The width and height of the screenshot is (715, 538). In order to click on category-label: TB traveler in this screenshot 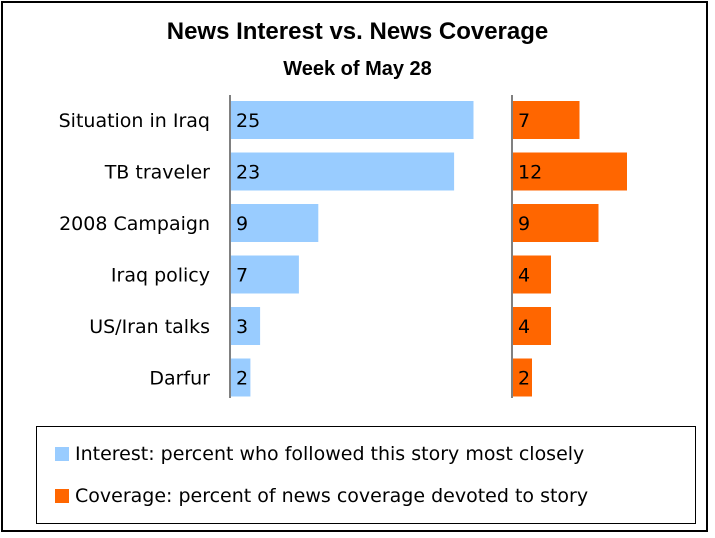, I will do `click(157, 173)`.